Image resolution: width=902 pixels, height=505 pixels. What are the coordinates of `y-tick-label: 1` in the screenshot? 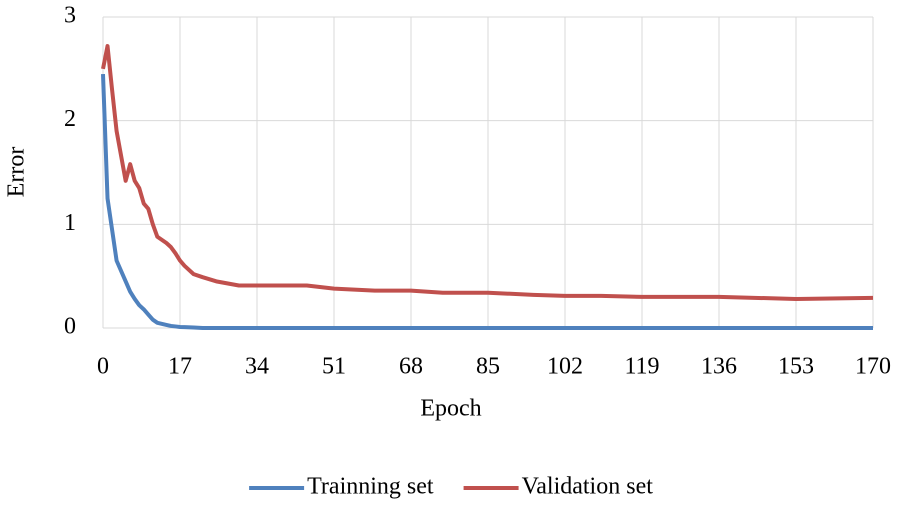 It's located at (70, 223).